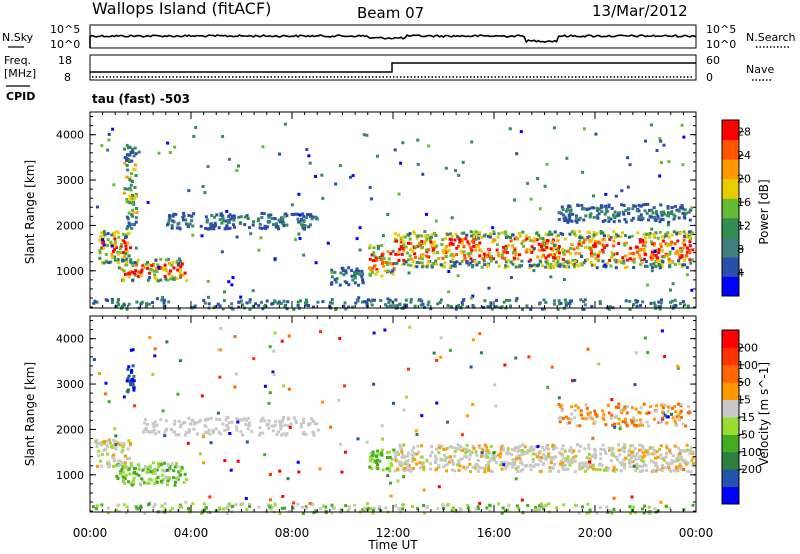 The height and width of the screenshot is (554, 800). I want to click on x-tick-label: 20:00, so click(595, 533).